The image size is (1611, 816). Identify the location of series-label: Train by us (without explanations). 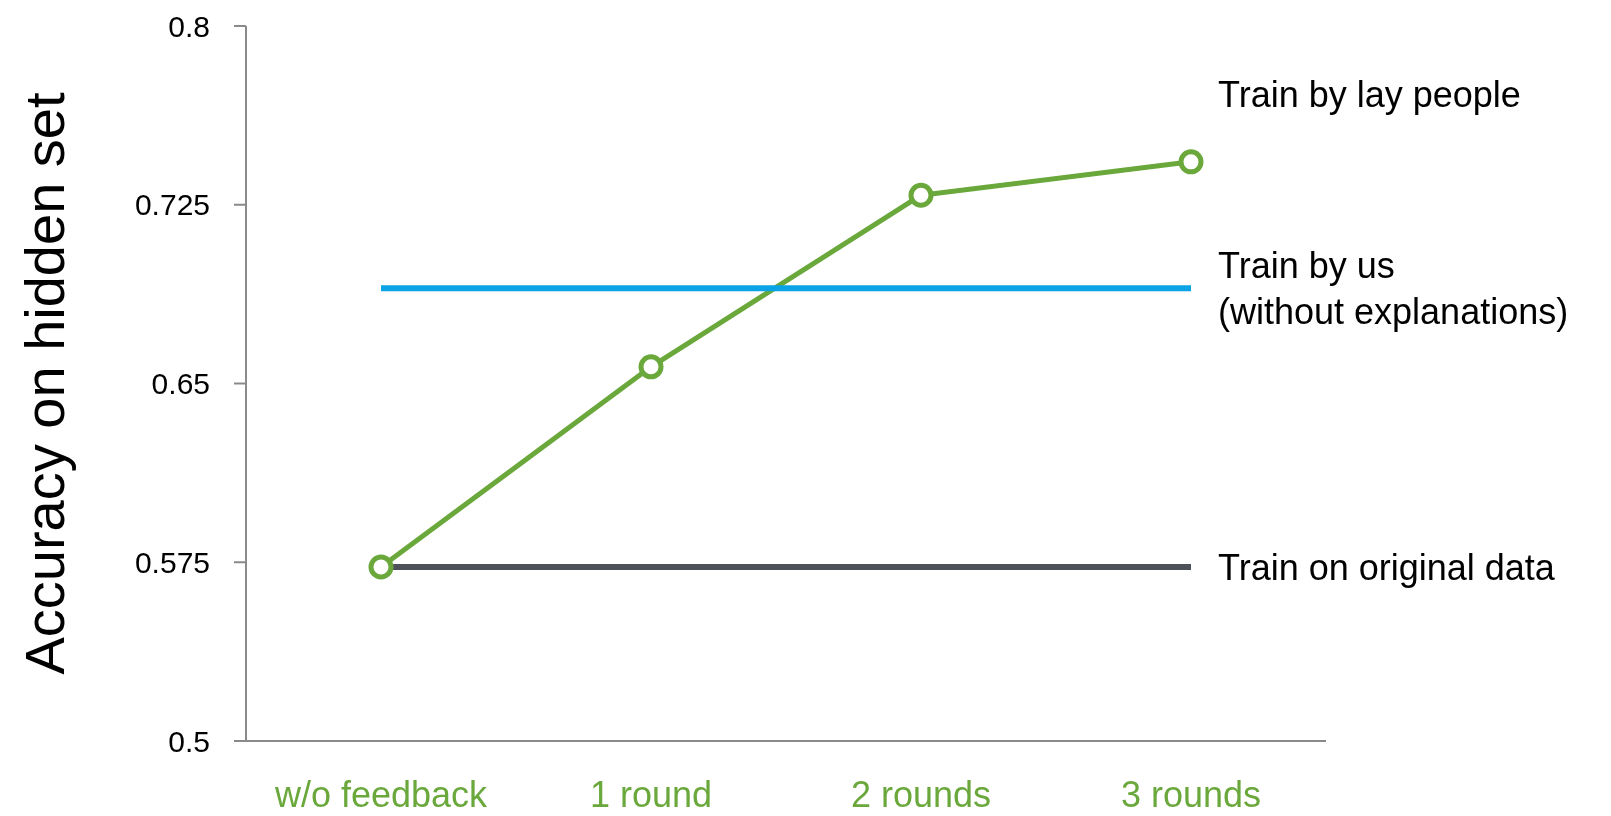
(1393, 288).